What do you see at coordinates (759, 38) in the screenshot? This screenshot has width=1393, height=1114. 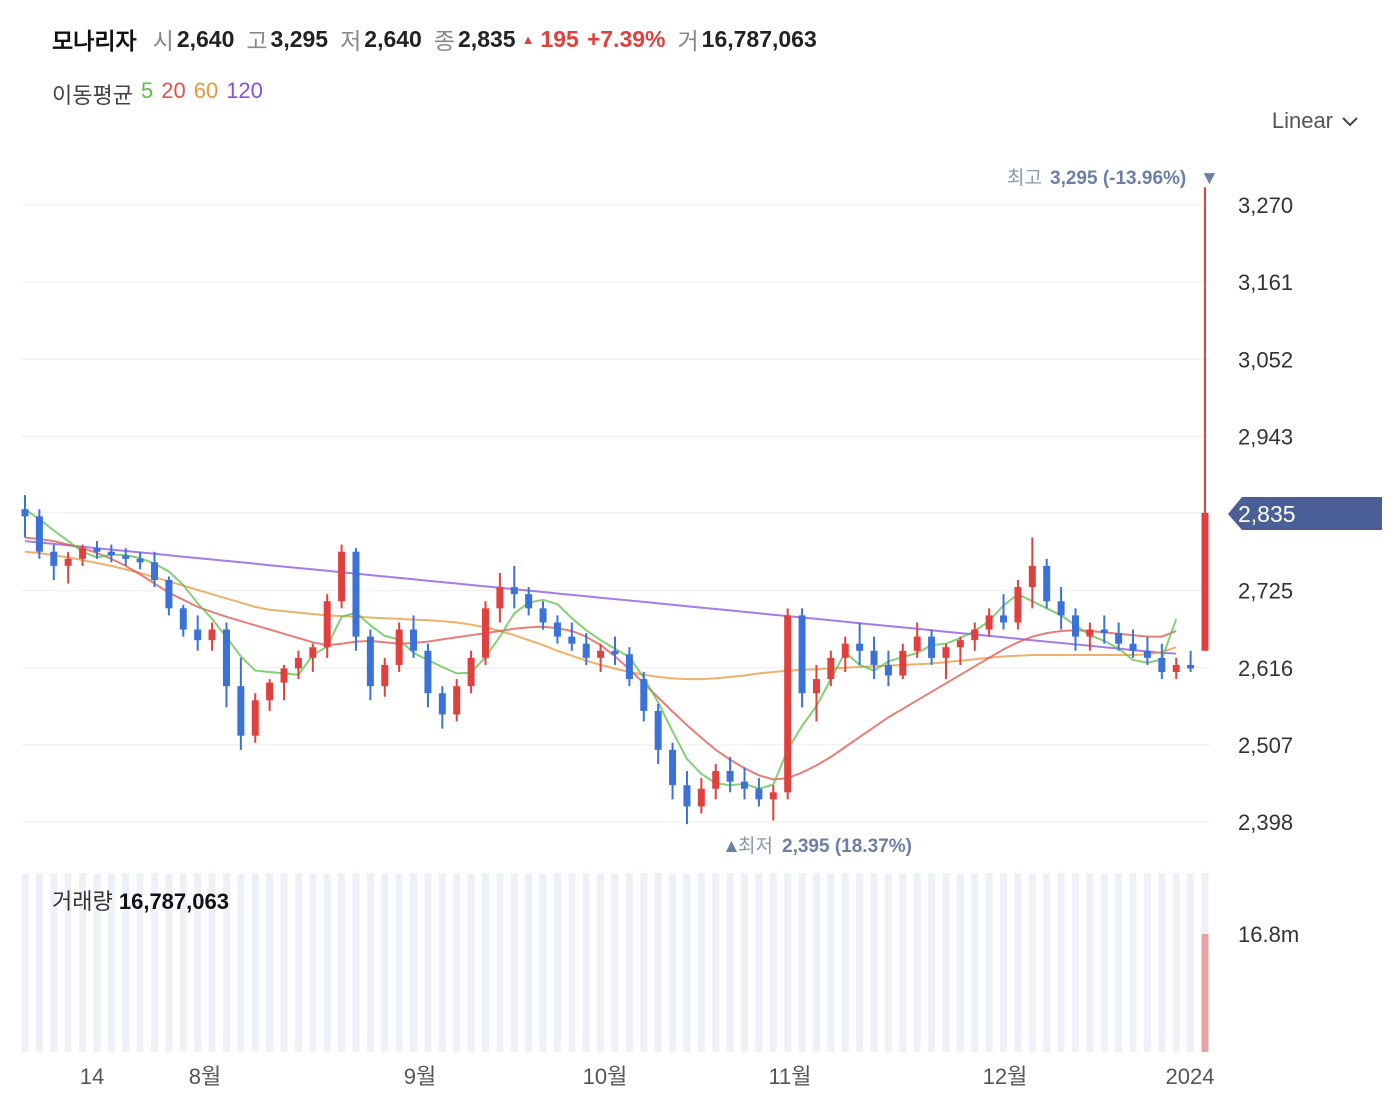 I see `volume-value: 16,787,063` at bounding box center [759, 38].